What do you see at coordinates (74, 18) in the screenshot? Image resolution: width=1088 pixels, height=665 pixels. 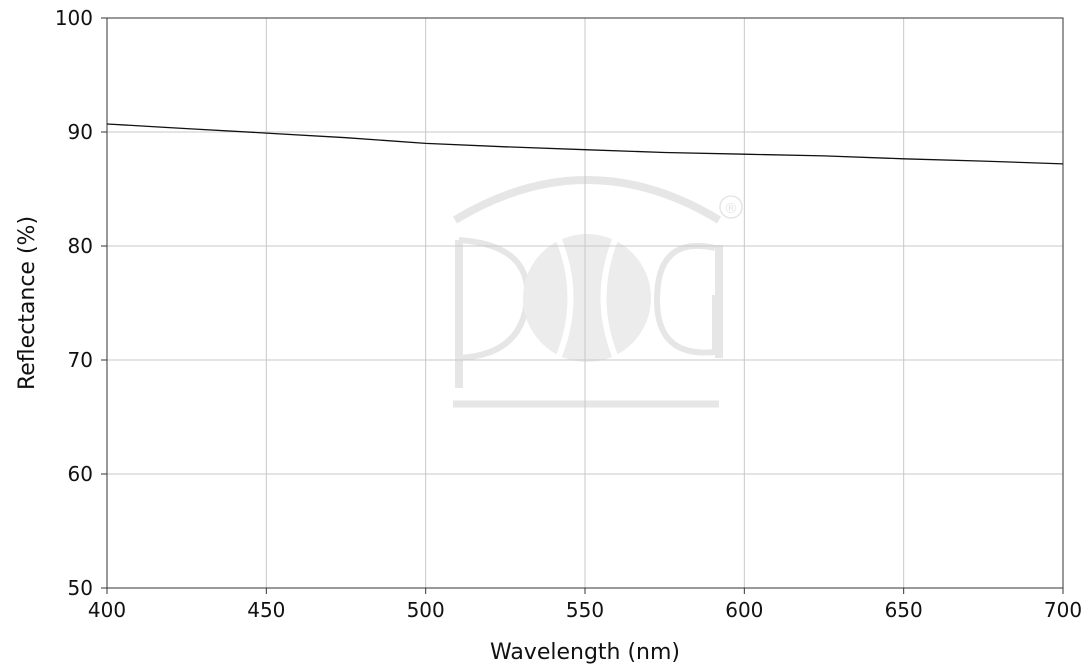 I see `y-tick-label: 100` at bounding box center [74, 18].